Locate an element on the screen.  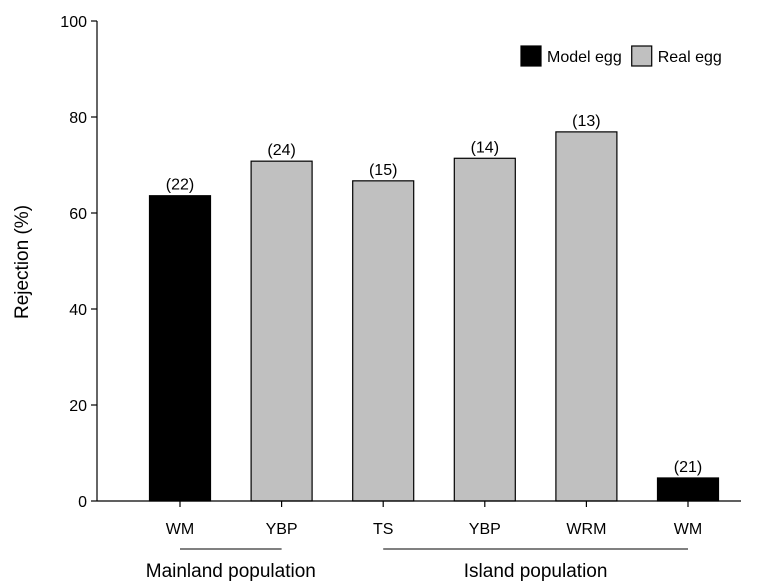
y-tick-label: 40 is located at coordinates (78, 310).